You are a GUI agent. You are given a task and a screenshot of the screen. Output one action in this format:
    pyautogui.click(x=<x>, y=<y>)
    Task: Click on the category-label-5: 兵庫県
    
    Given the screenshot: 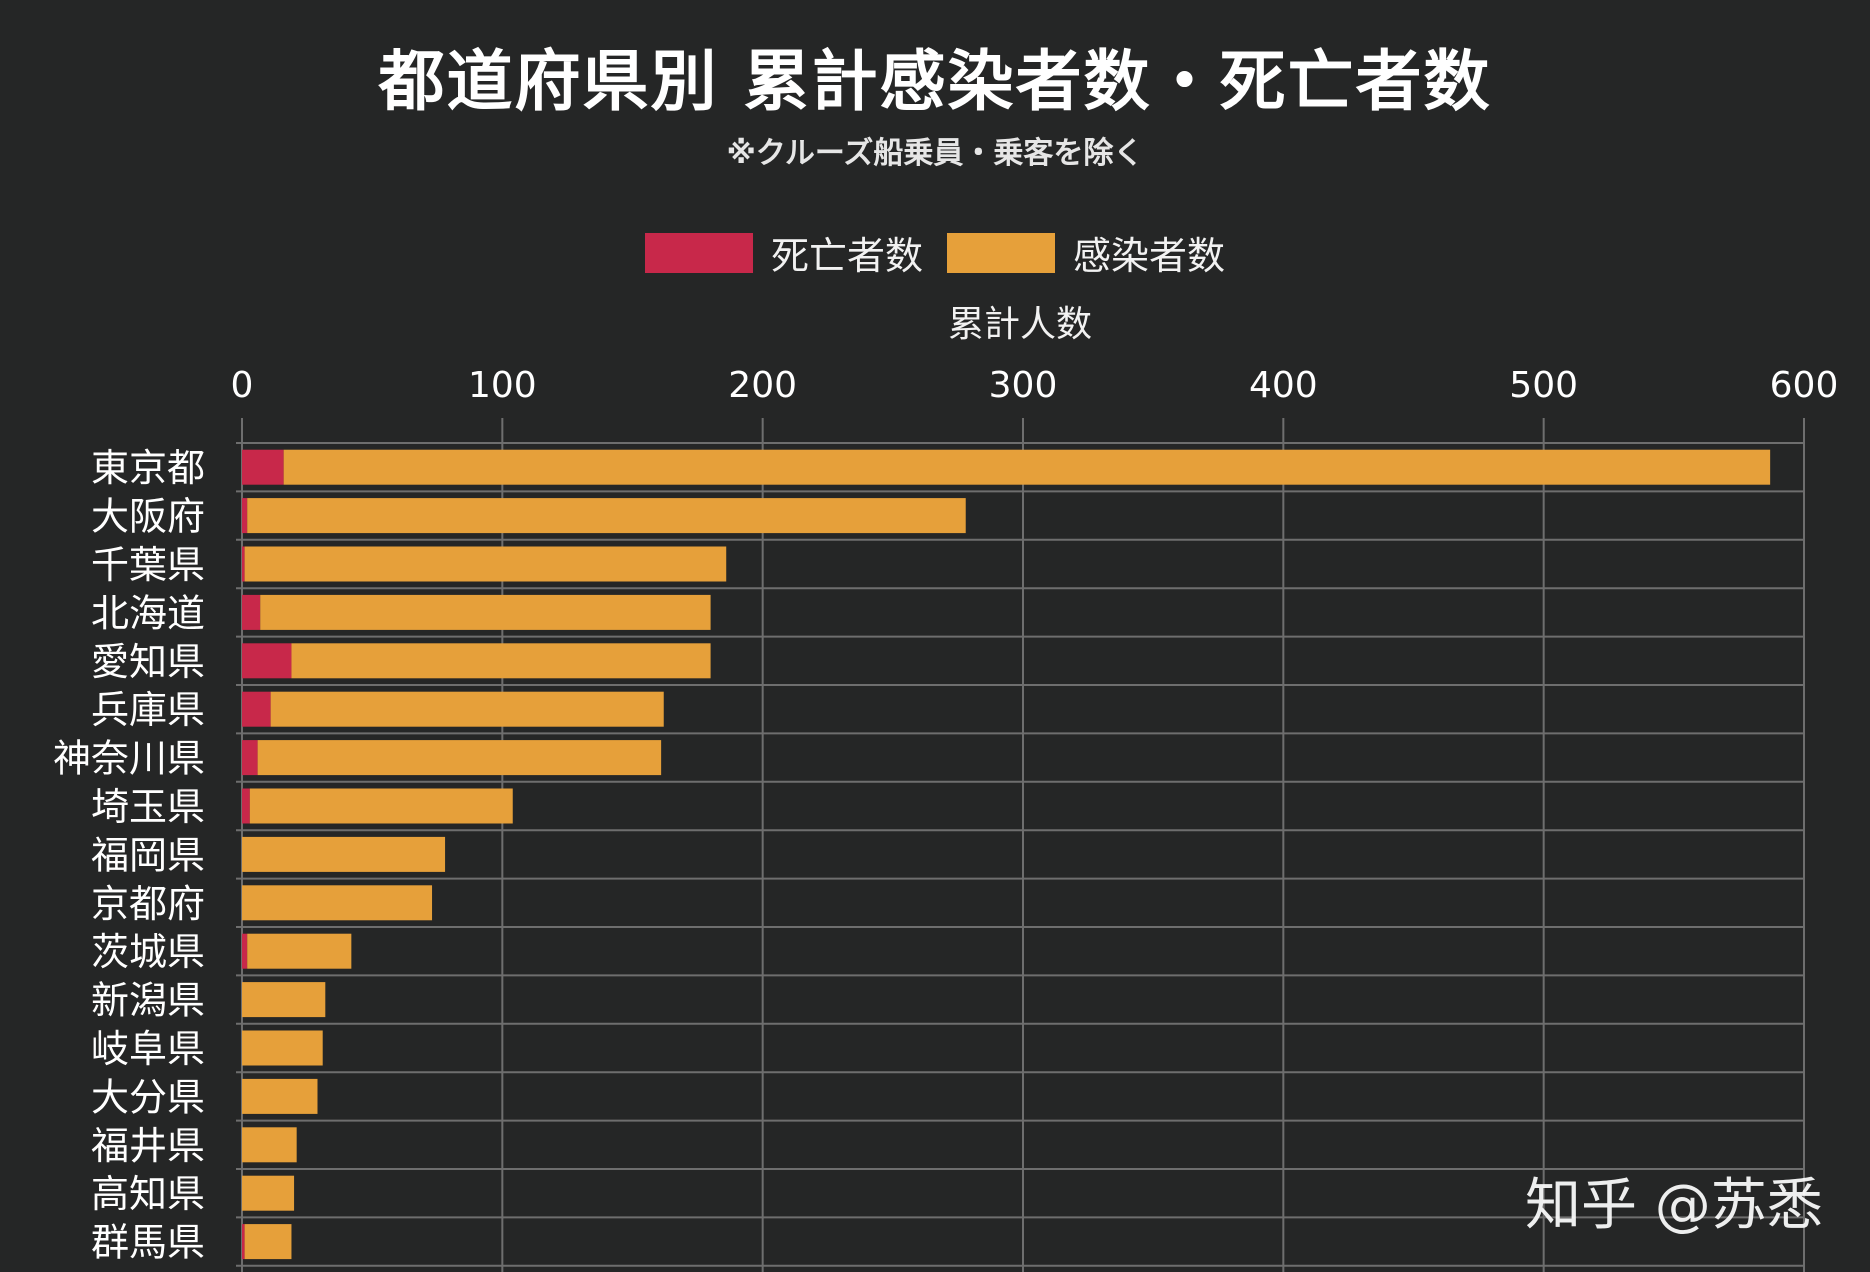 What is the action you would take?
    pyautogui.click(x=148, y=710)
    